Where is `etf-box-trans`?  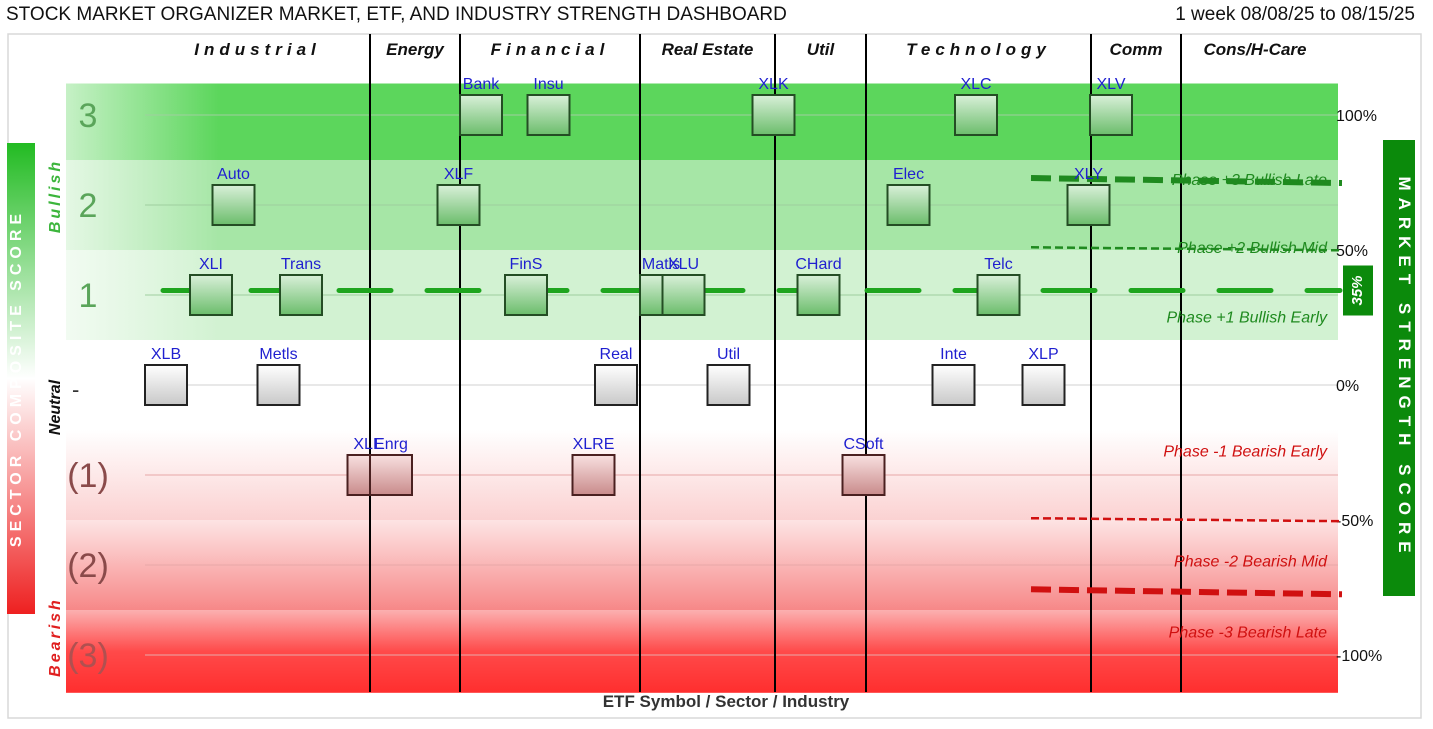 etf-box-trans is located at coordinates (301, 295).